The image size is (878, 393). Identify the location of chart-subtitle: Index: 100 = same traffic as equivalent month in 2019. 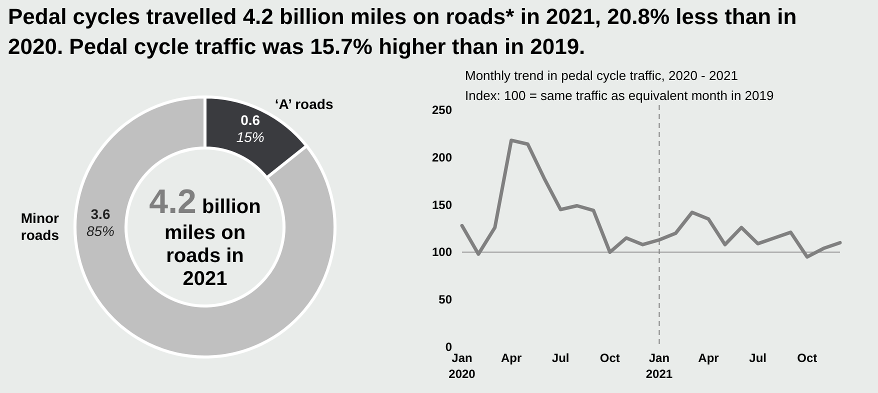
(619, 95).